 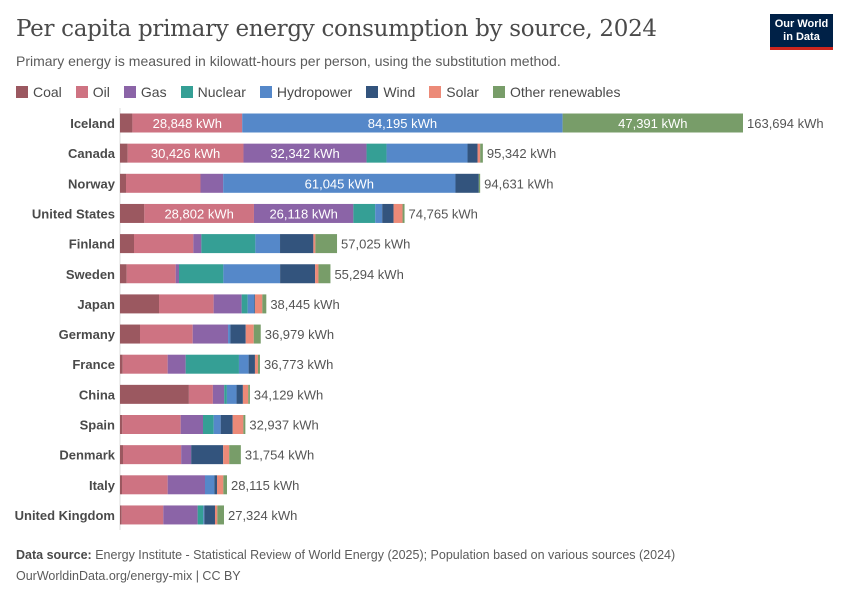 What do you see at coordinates (556, 92) in the screenshot?
I see `legend-item-other-renewables: Other renewables` at bounding box center [556, 92].